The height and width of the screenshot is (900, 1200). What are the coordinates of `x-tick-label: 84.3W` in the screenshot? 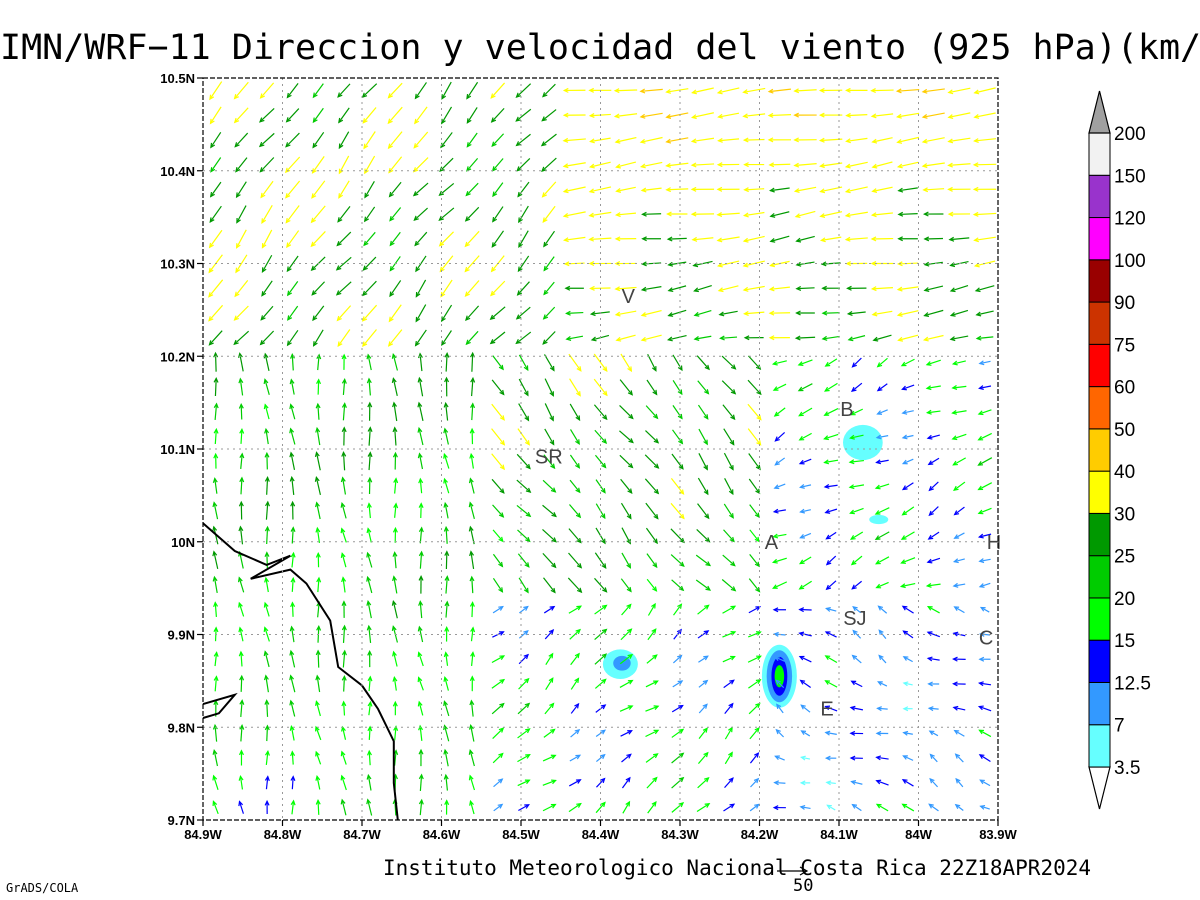 It's located at (680, 834).